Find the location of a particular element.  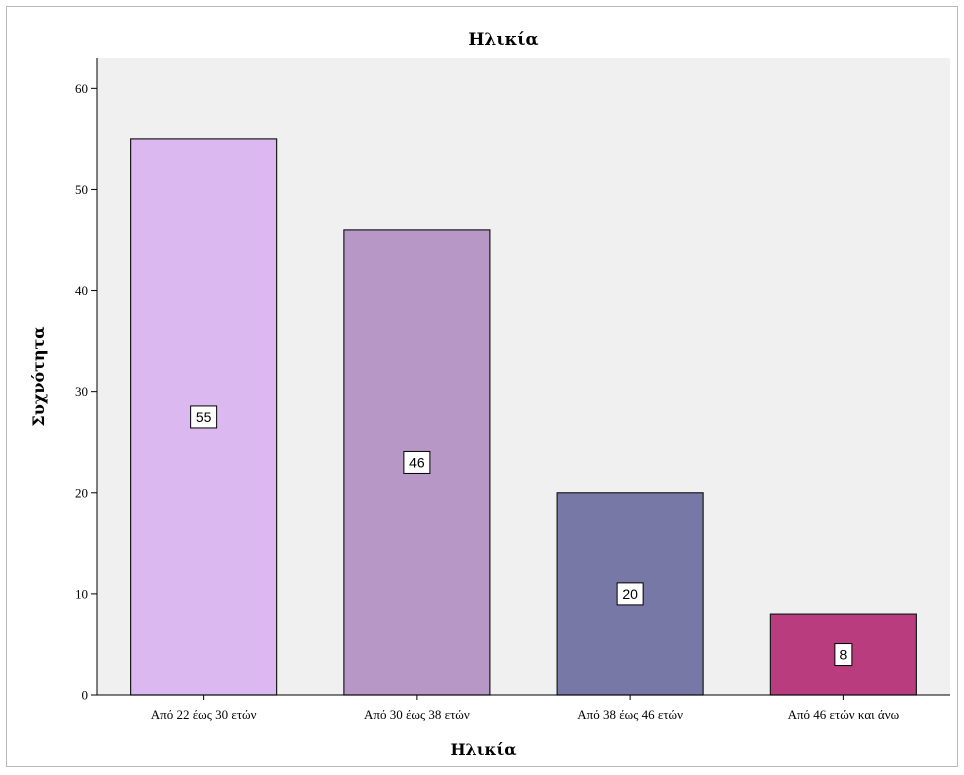

y-tick-label: 60 is located at coordinates (81, 88).